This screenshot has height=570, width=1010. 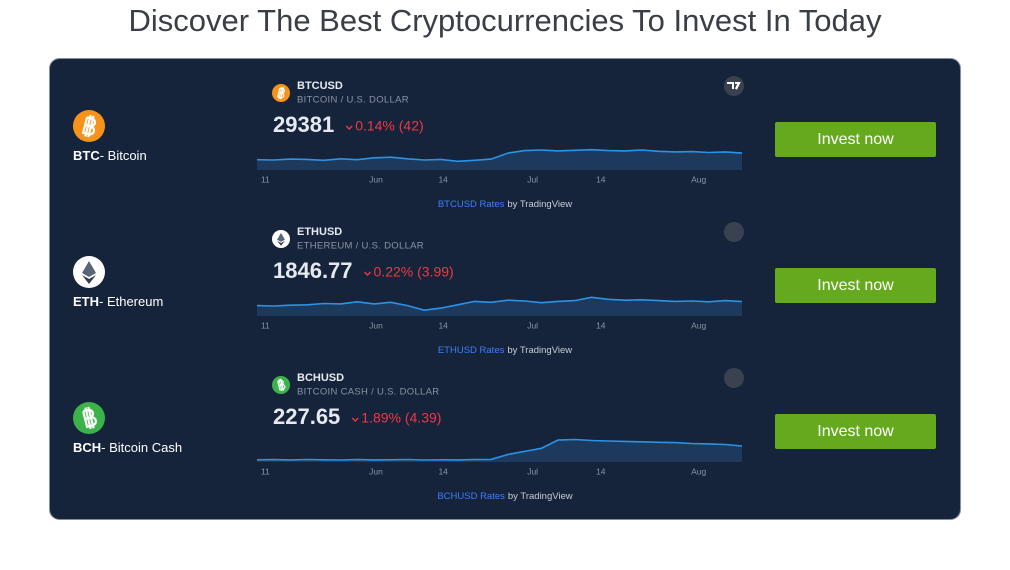 I want to click on price: 29381, so click(x=303, y=124).